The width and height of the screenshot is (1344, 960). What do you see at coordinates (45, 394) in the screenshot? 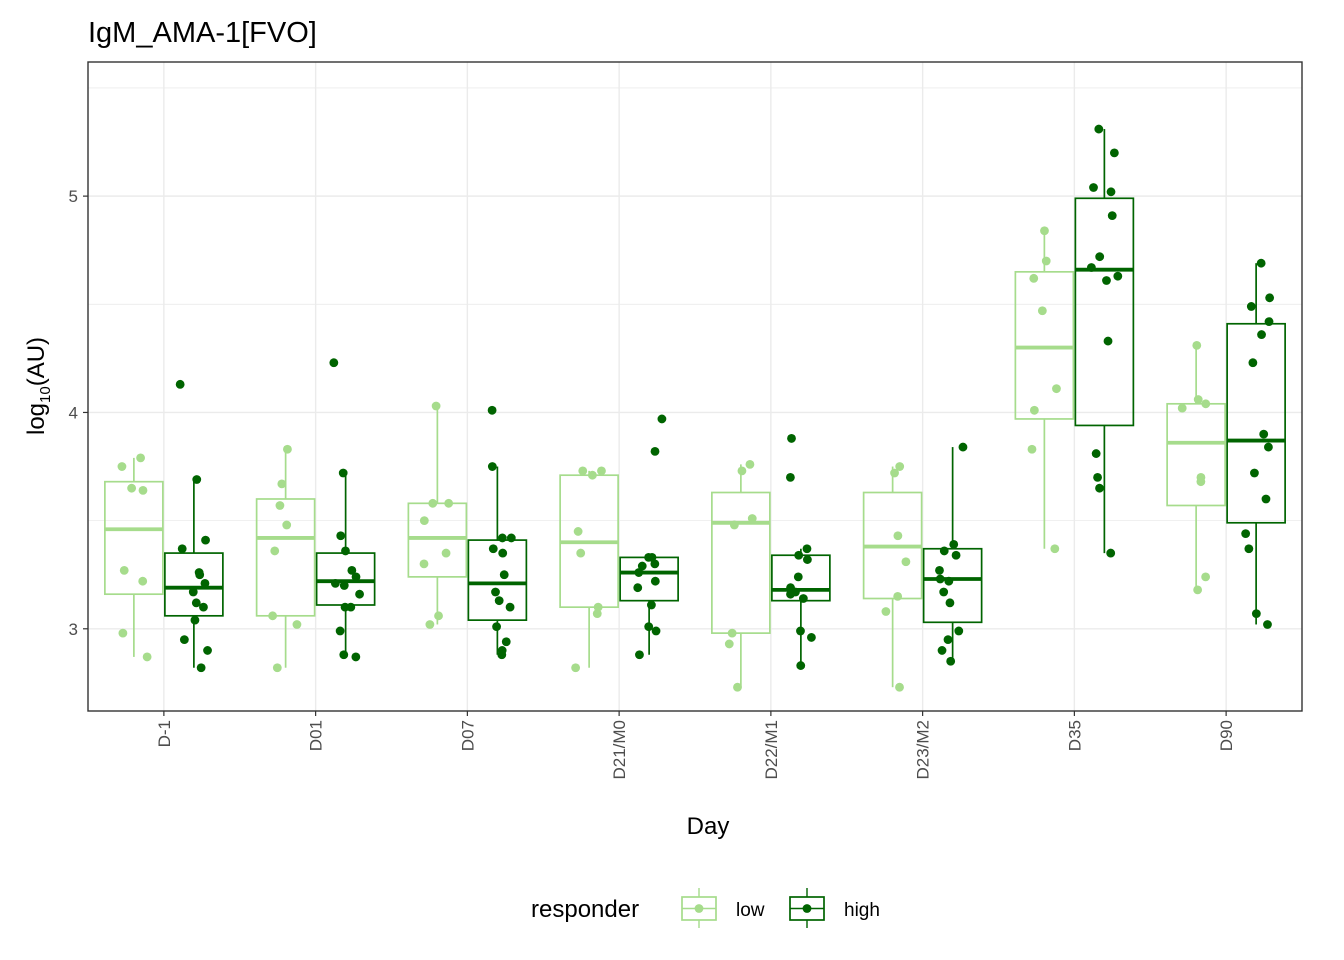
I see `y-axis-label-subscript: 10` at bounding box center [45, 394].